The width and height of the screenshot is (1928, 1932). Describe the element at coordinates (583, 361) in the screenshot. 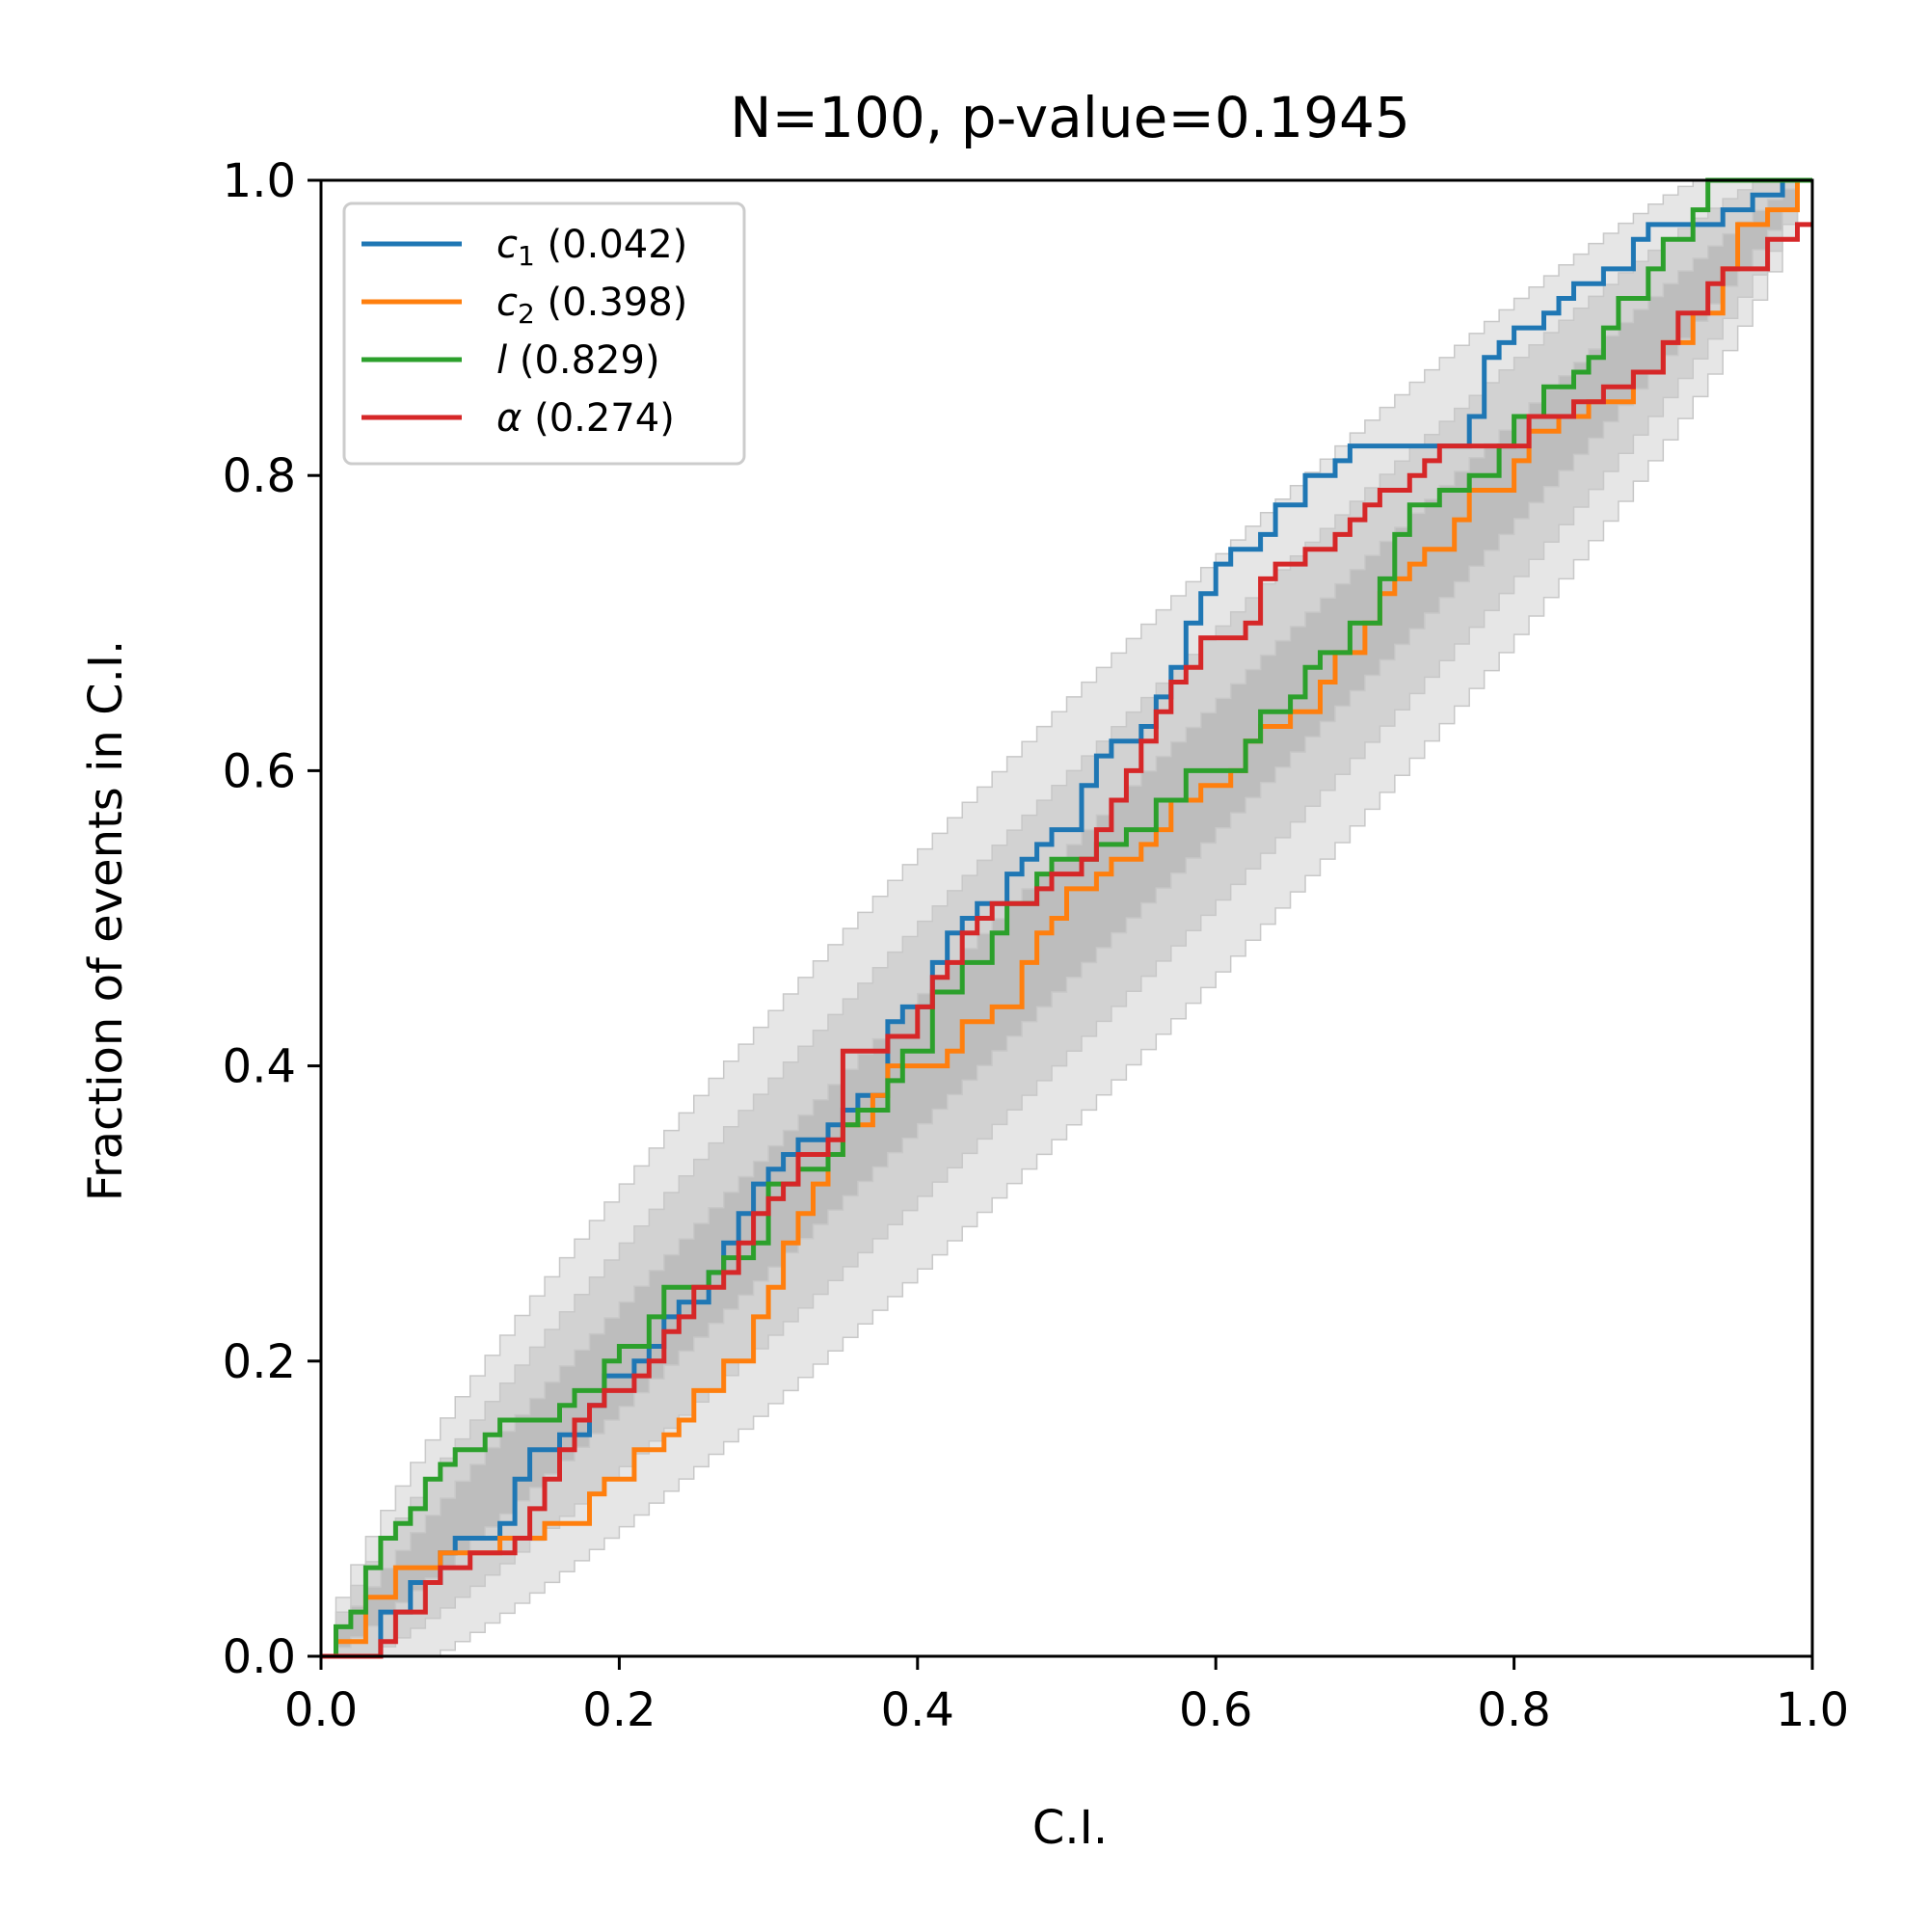

I see `legend-entry-pvalue: (0.829)` at that location.